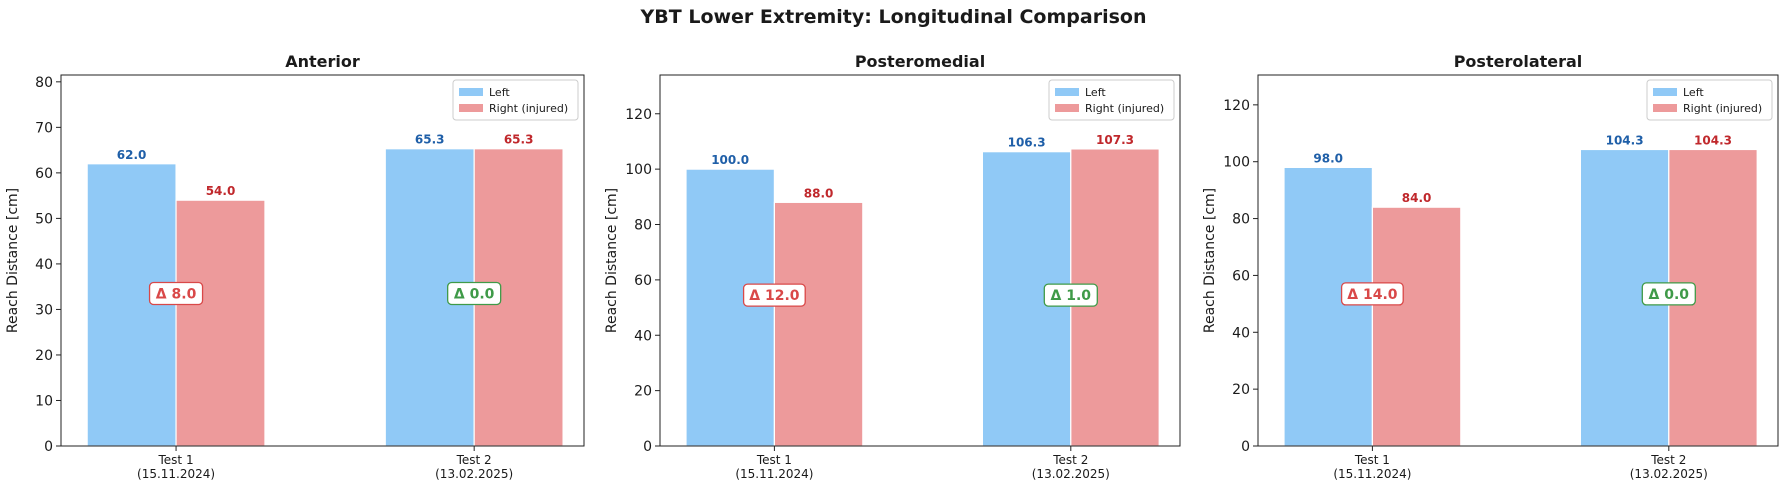 The image size is (1787, 493). Describe the element at coordinates (132, 155) in the screenshot. I see `bar-value-label: 62.0` at that location.